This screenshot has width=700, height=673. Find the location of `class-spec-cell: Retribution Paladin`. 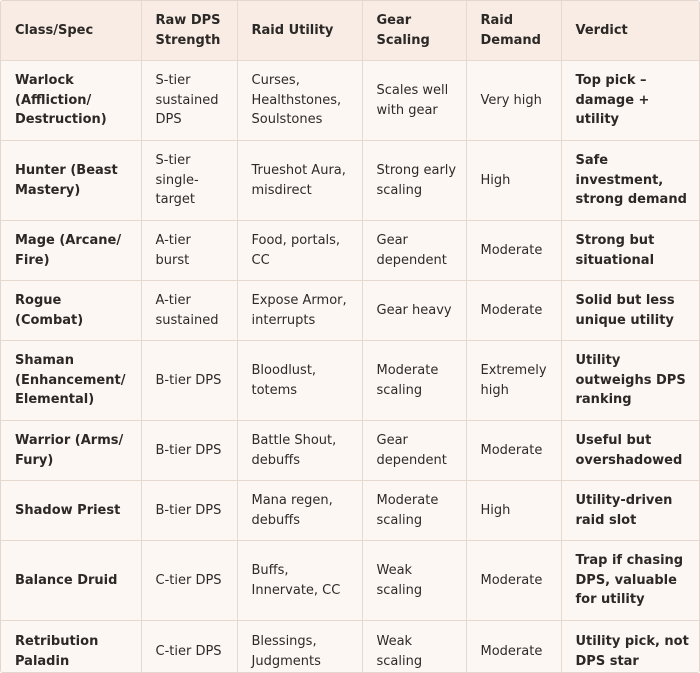

class-spec-cell: Retribution Paladin is located at coordinates (71, 646).